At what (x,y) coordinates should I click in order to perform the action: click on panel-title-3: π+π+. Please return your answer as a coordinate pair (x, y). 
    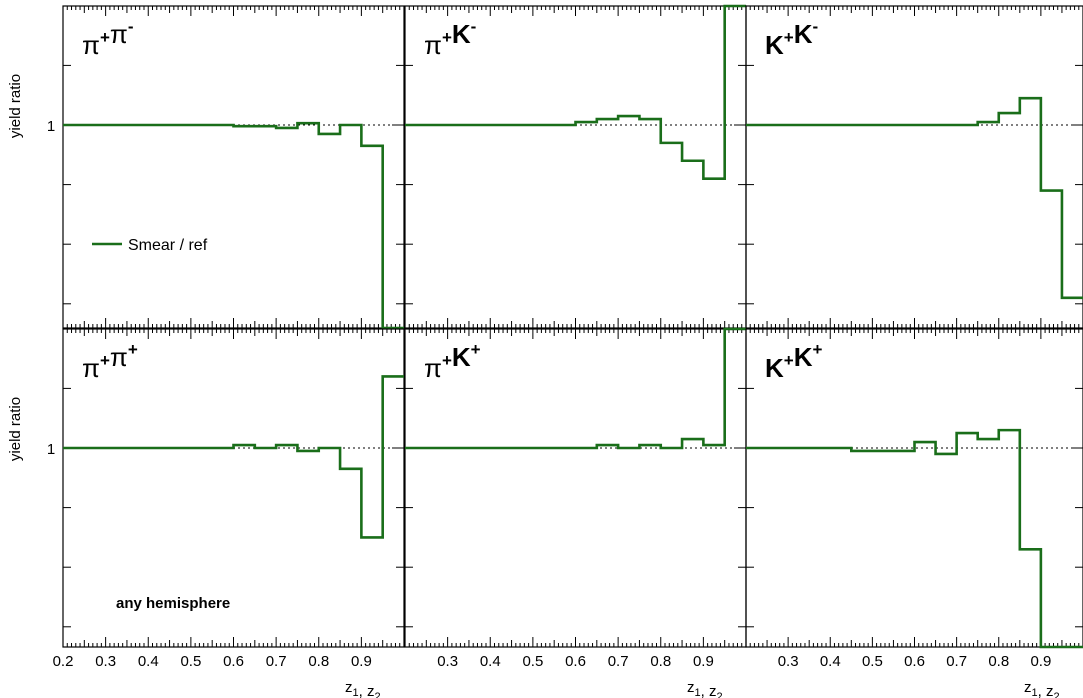
    Looking at the image, I should click on (110, 361).